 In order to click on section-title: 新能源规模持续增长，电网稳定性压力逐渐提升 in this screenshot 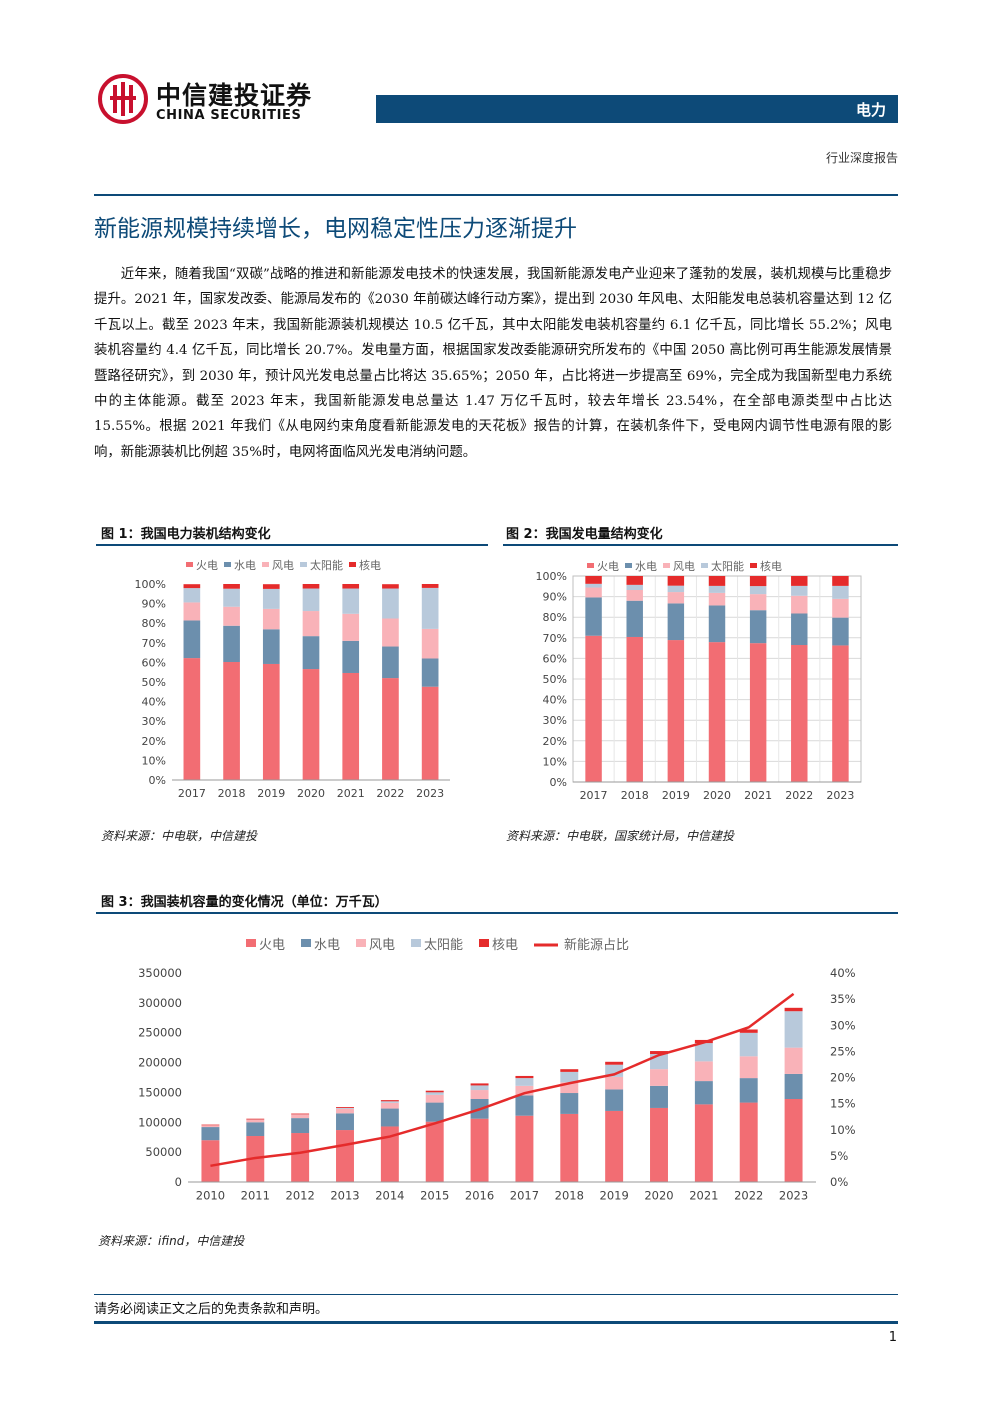, I will do `click(335, 229)`.